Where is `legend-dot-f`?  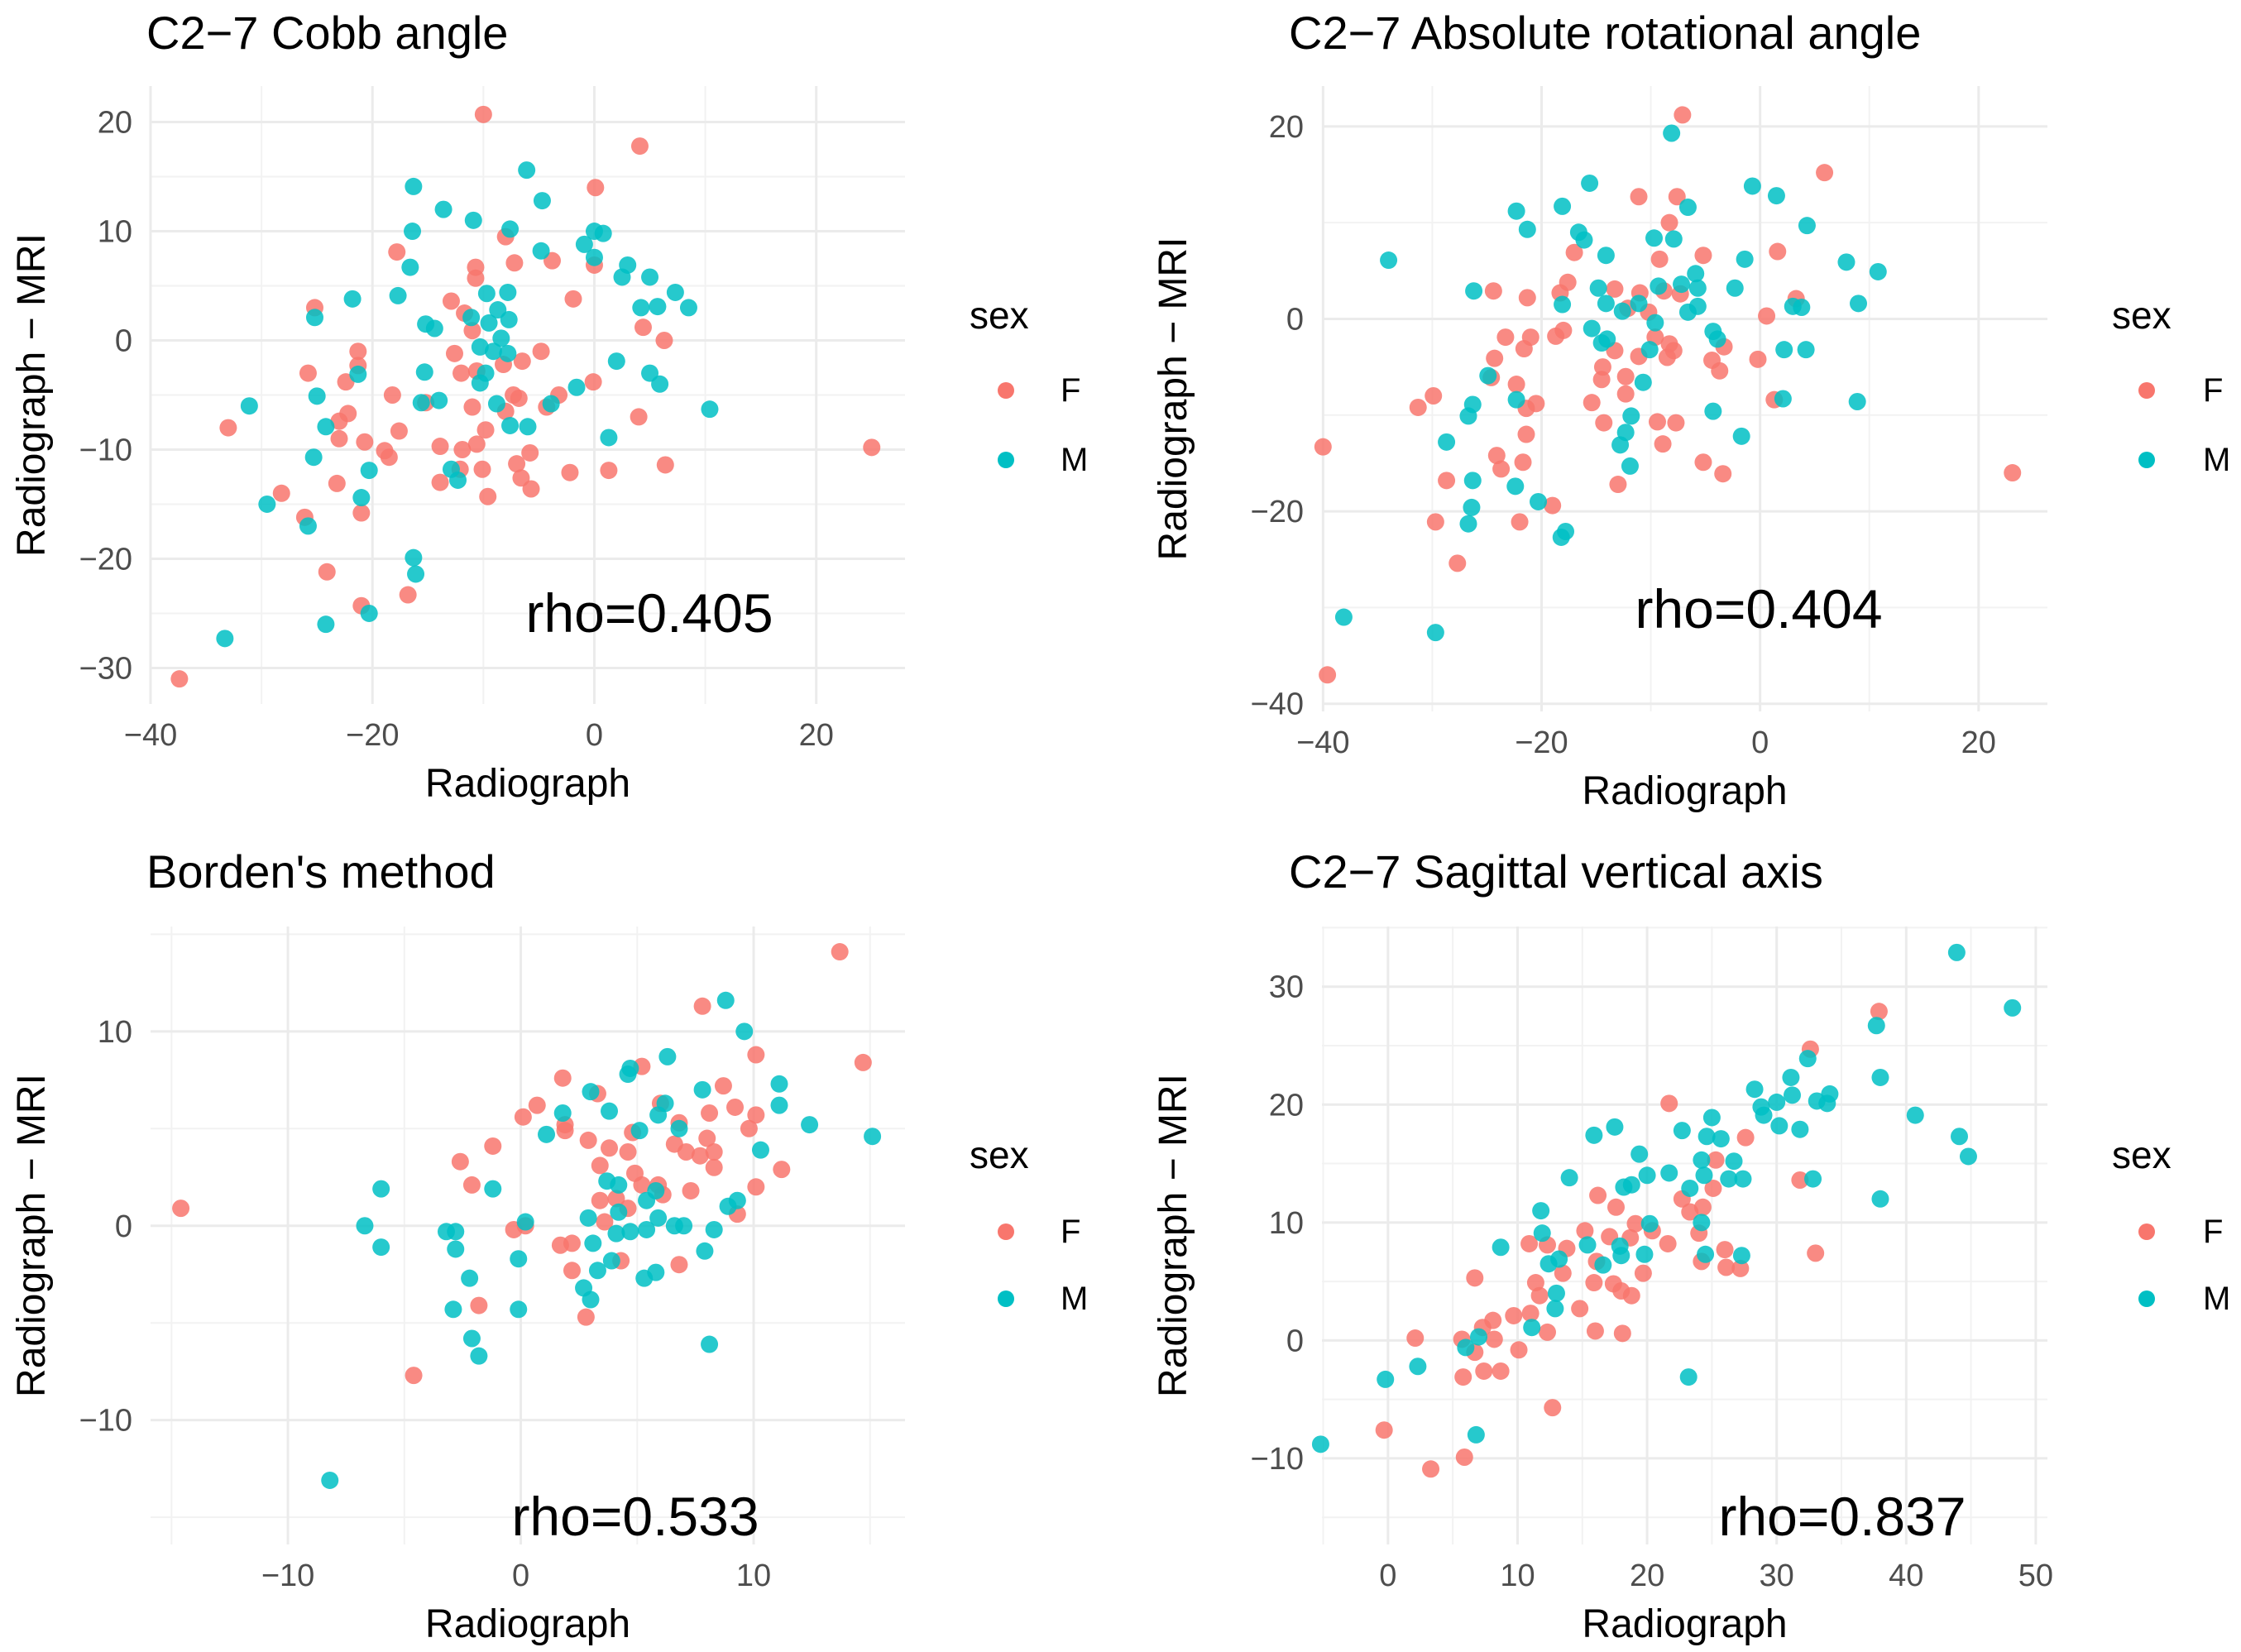
legend-dot-f is located at coordinates (1006, 390).